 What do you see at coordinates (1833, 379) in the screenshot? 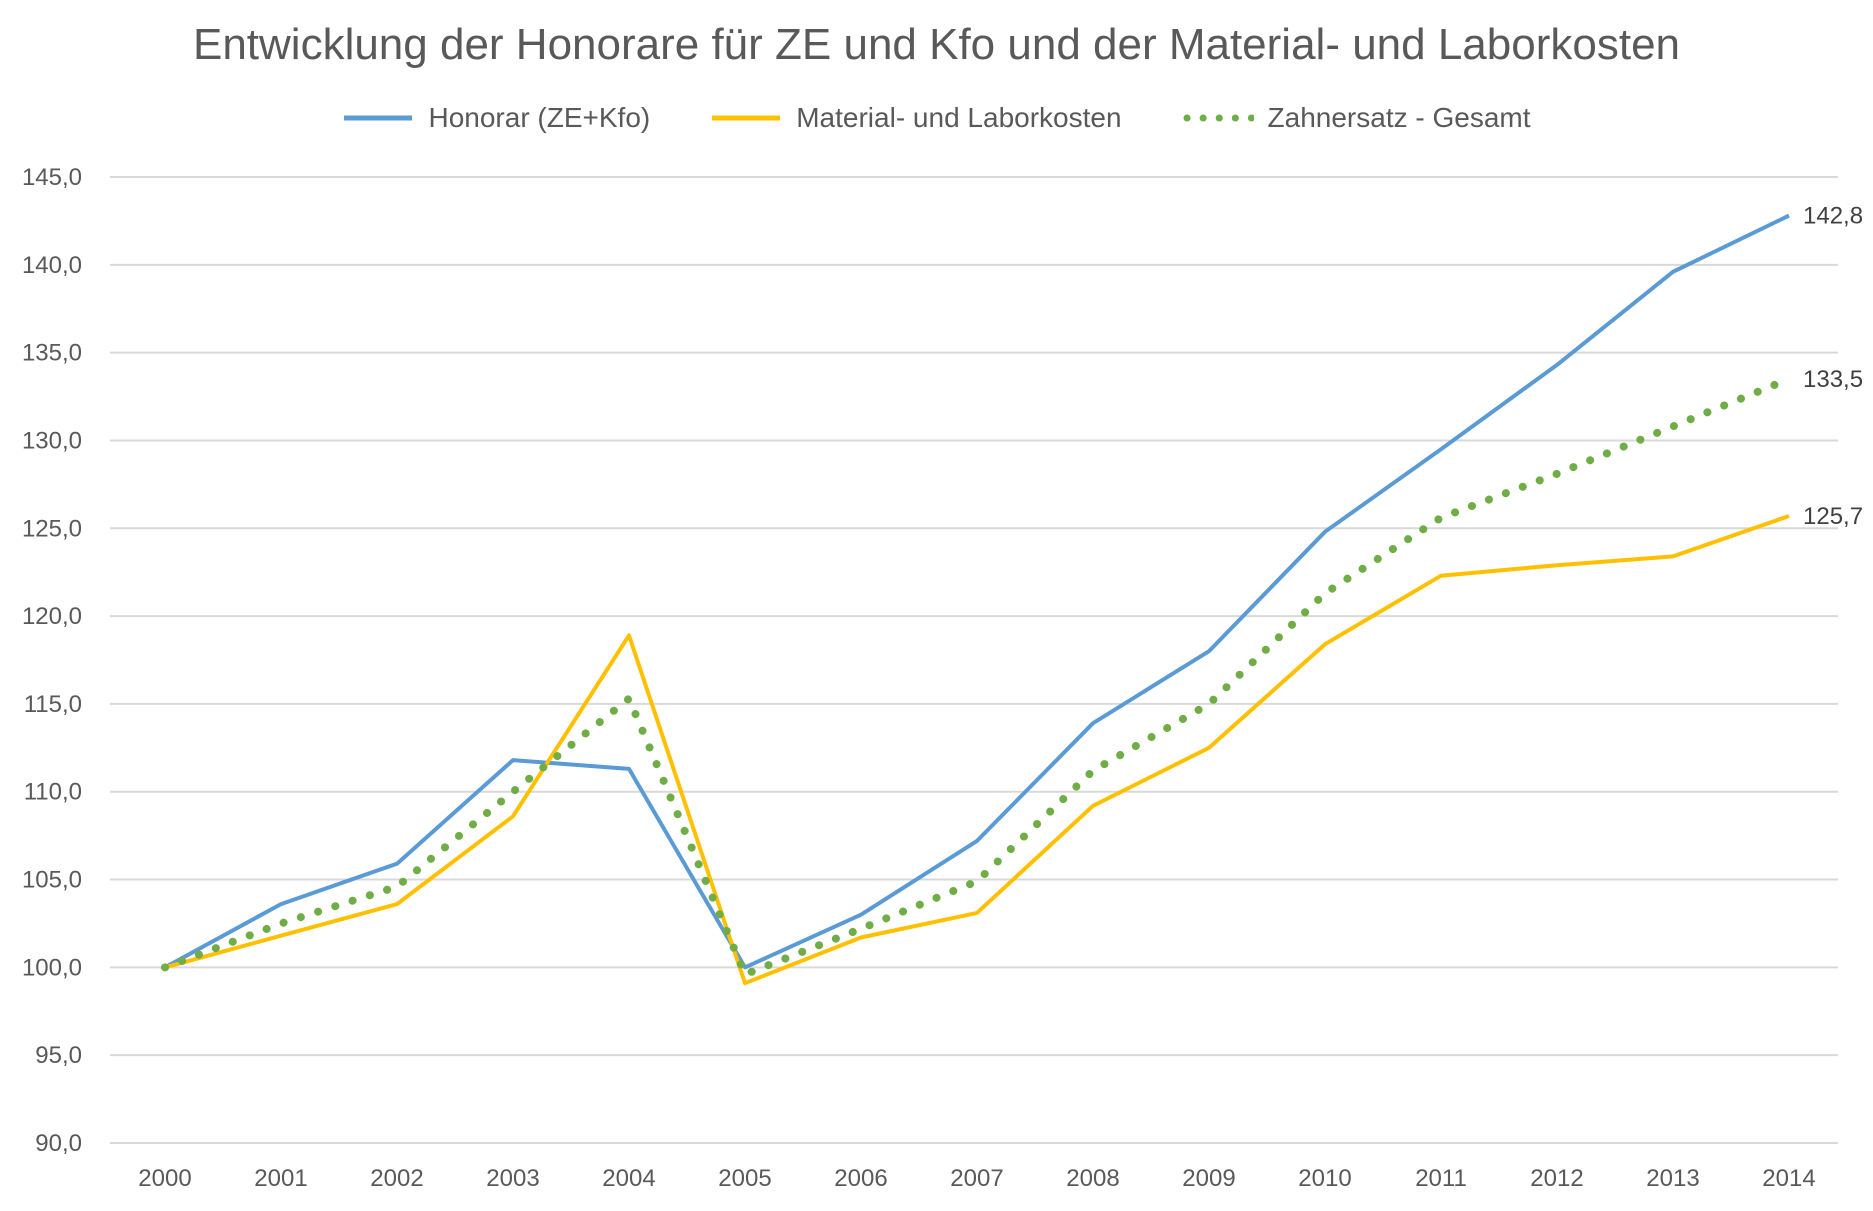
I see `data-label-end-2: 133,5` at bounding box center [1833, 379].